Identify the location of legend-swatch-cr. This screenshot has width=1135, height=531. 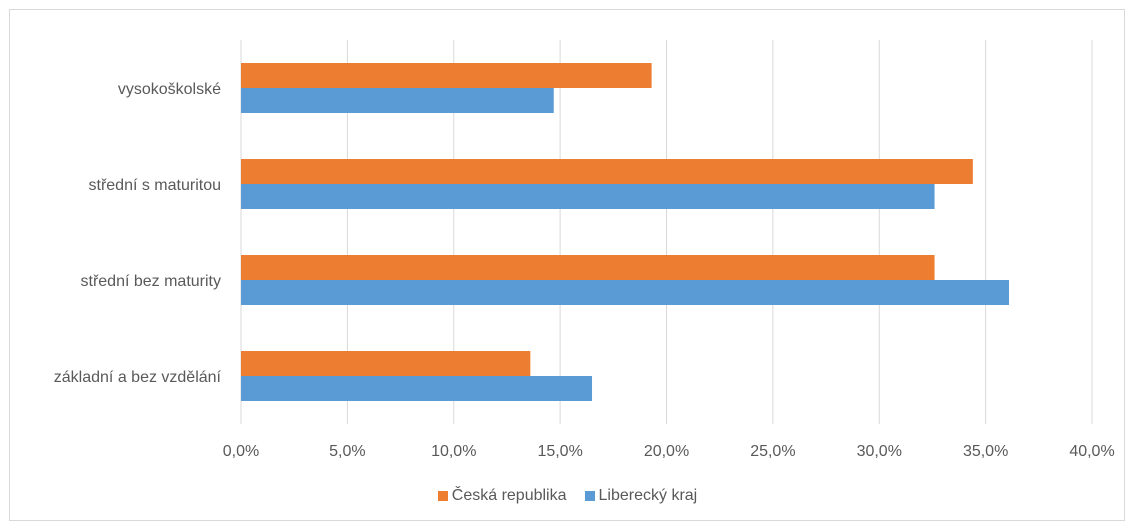
(442, 496).